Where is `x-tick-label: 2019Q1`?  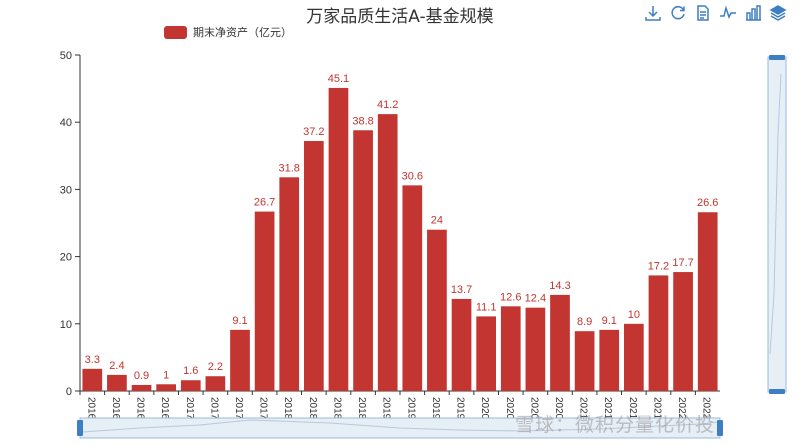
x-tick-label: 2019Q1 is located at coordinates (386, 415).